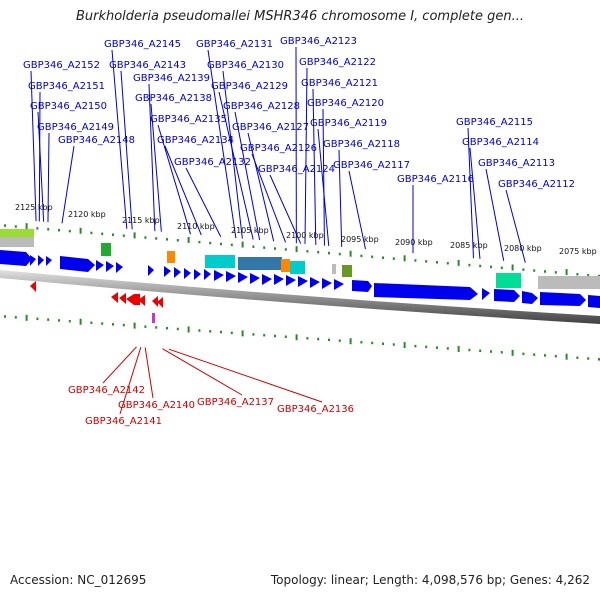 Image resolution: width=600 pixels, height=600 pixels. Describe the element at coordinates (523, 248) in the screenshot. I see `axis-tick-label: 2080 kbp` at that location.